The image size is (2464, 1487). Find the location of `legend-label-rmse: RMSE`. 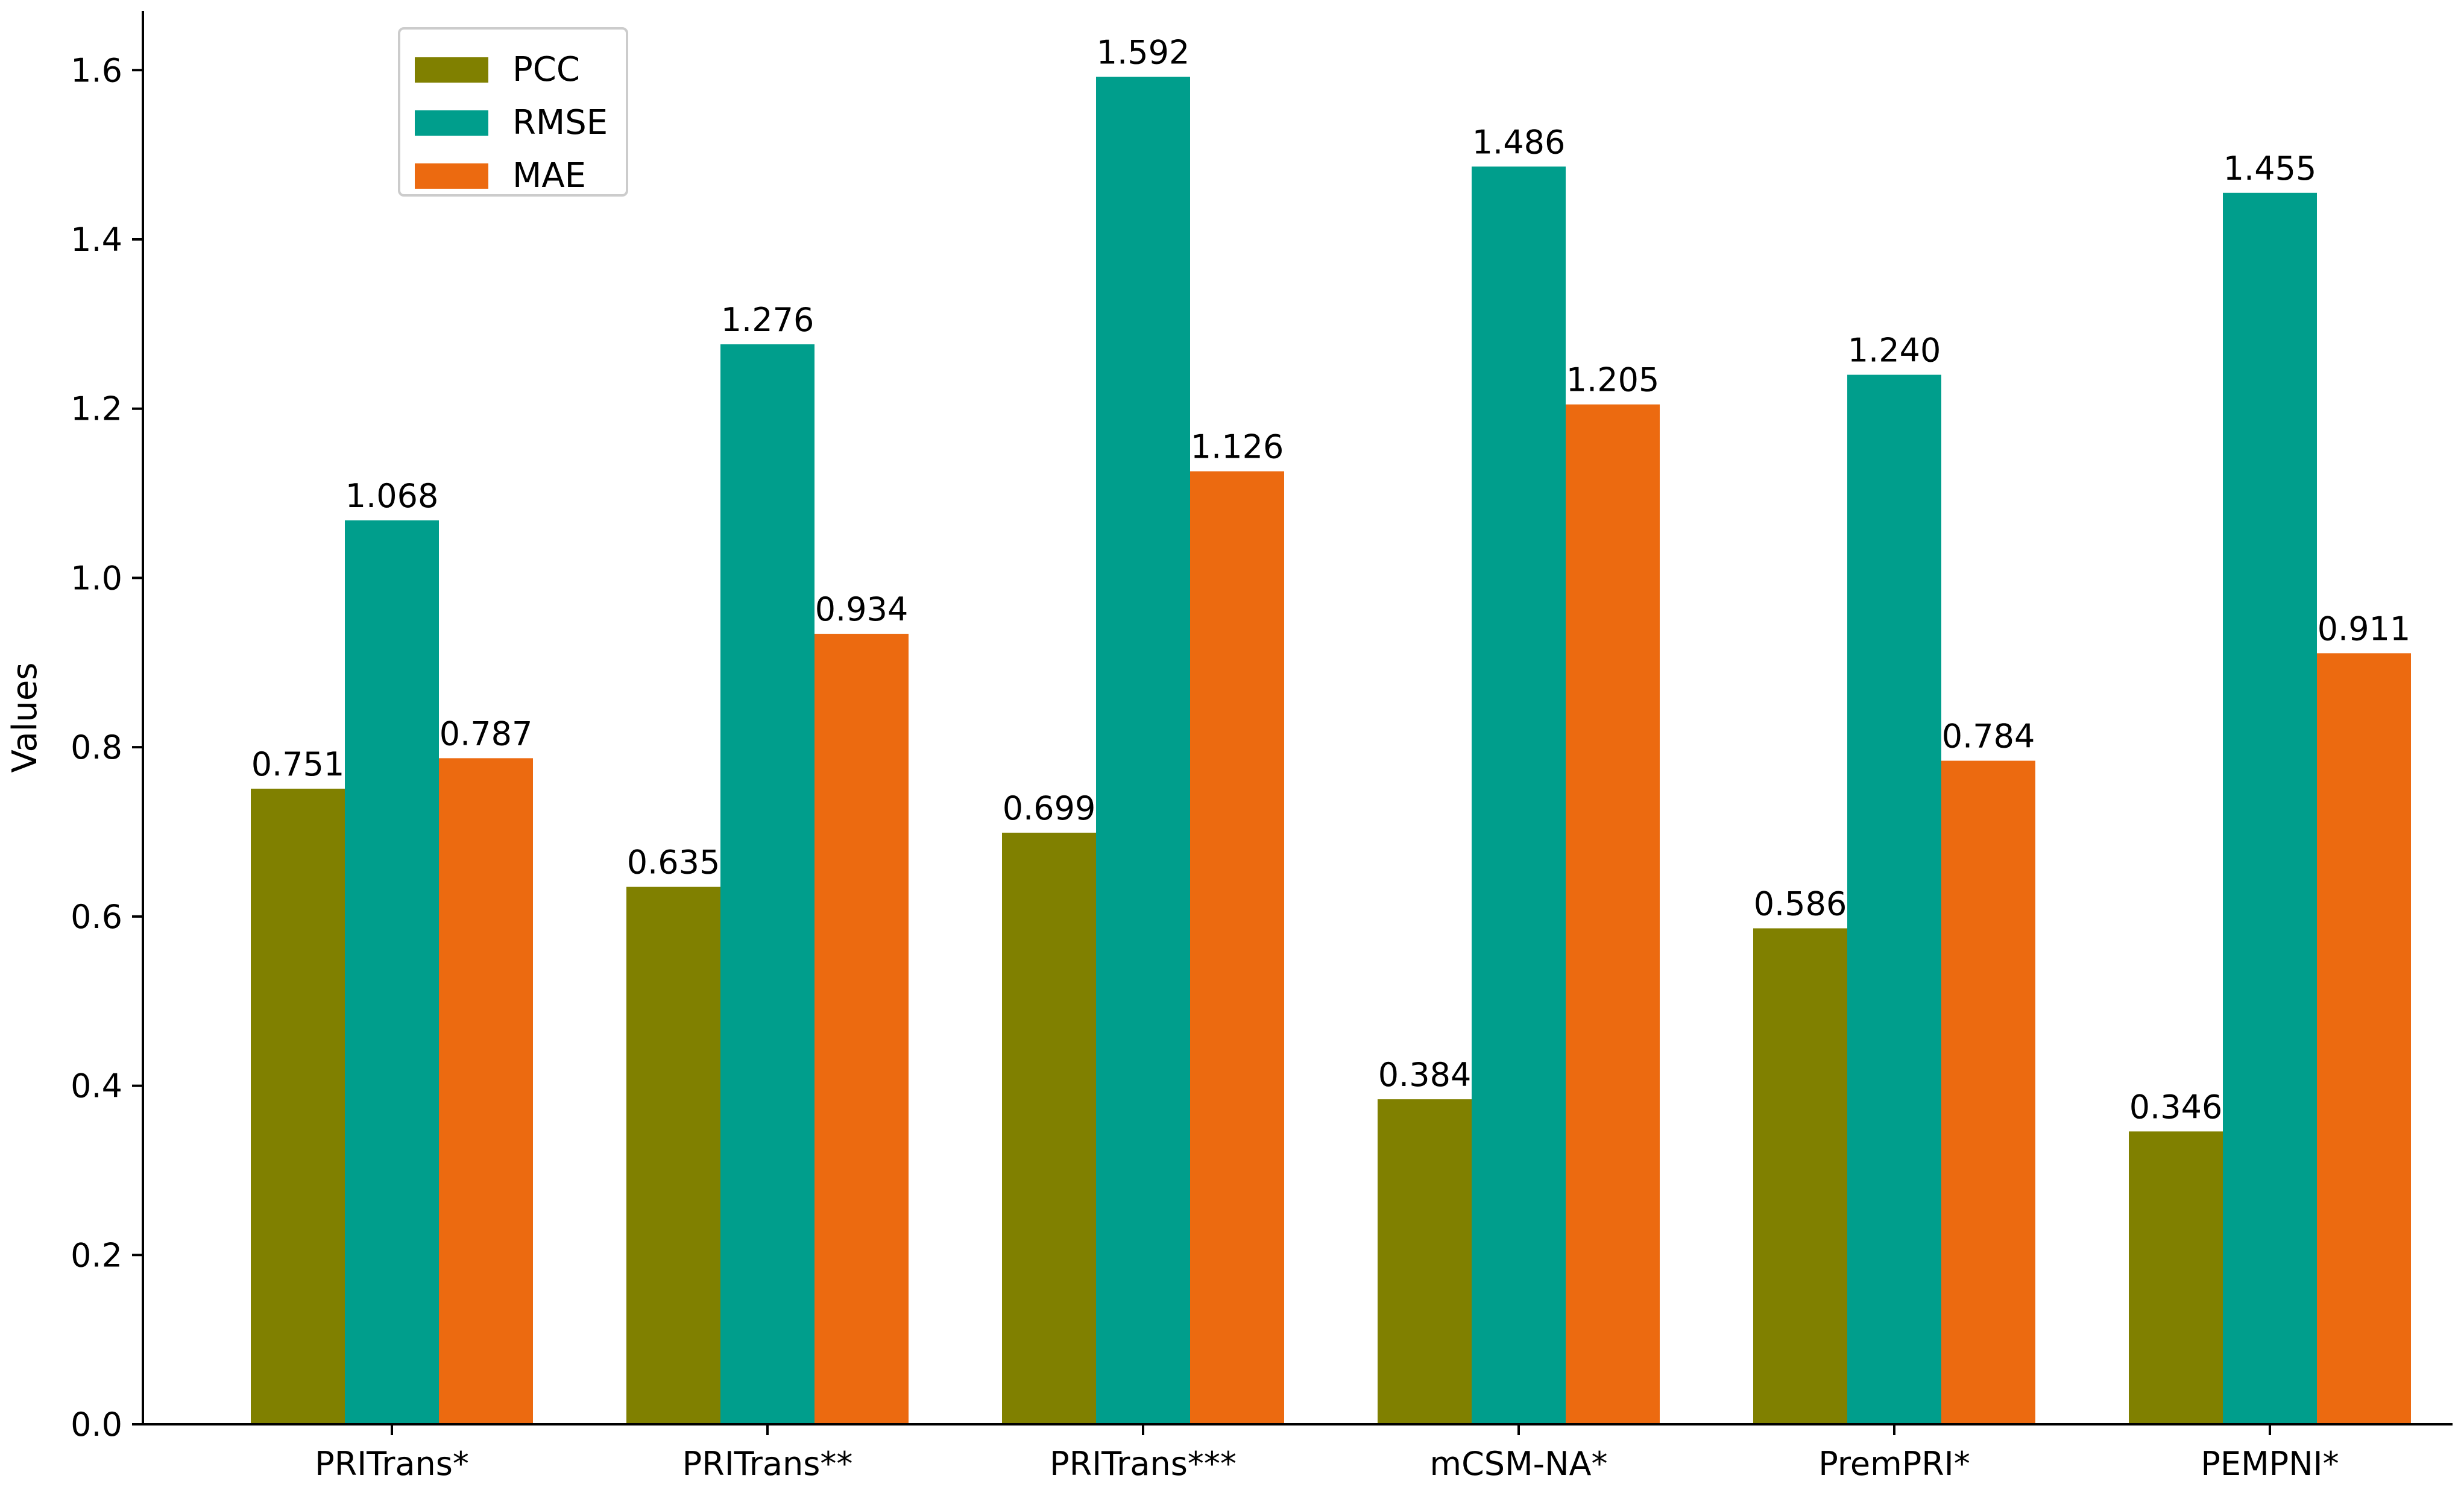

legend-label-rmse: RMSE is located at coordinates (560, 122).